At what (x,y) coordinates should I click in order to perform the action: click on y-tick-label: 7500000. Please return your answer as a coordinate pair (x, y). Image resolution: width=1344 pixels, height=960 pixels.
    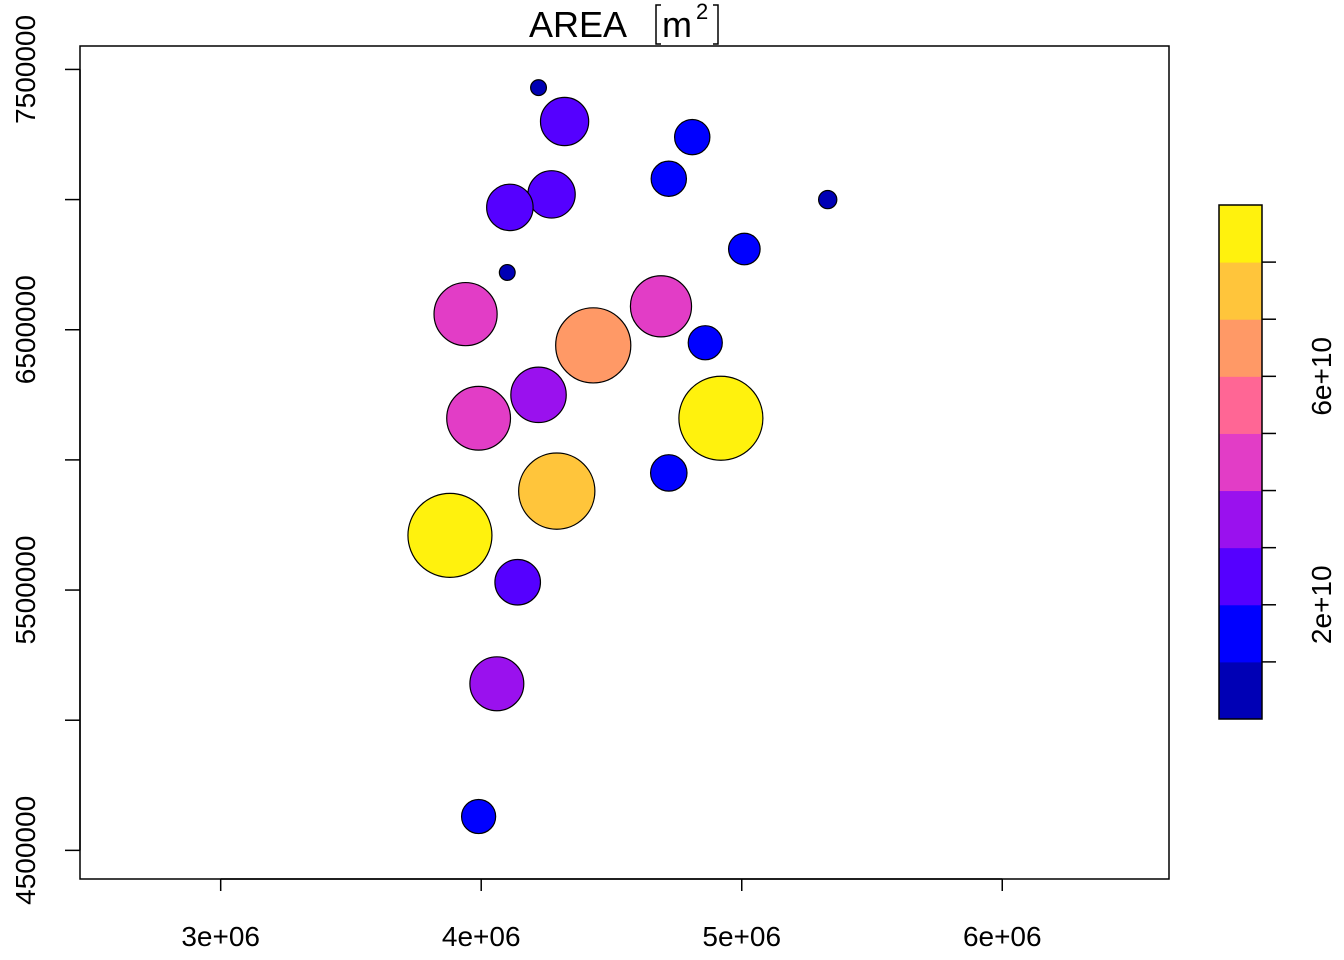
    Looking at the image, I should click on (25, 69).